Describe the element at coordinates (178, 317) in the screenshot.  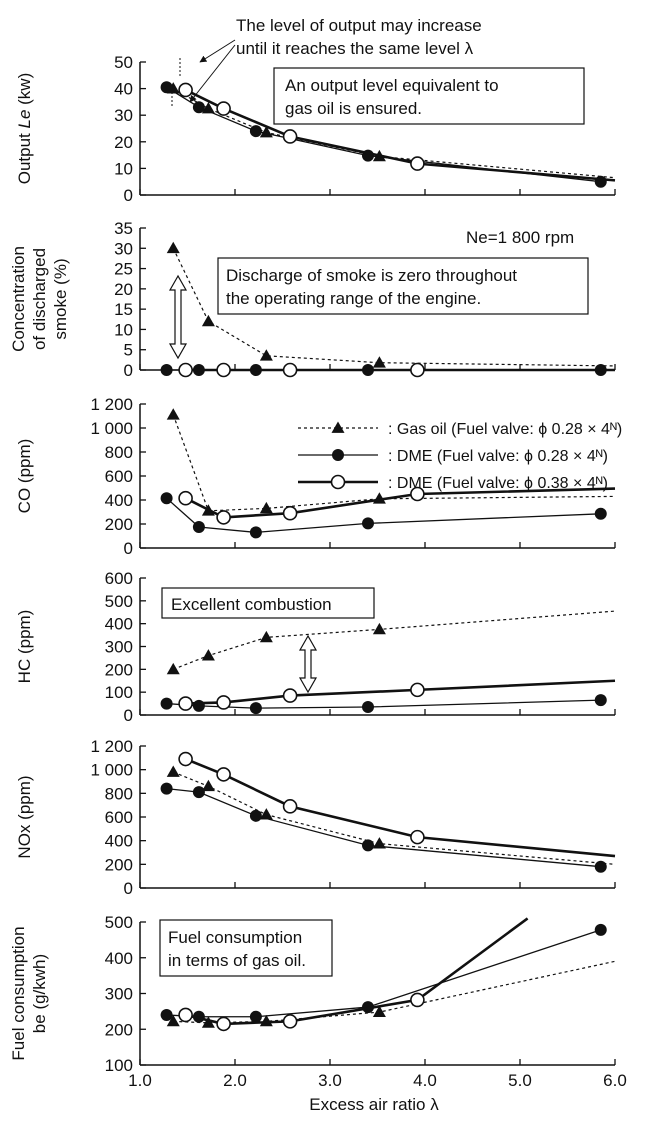
I see `smoke-gap-arrow` at that location.